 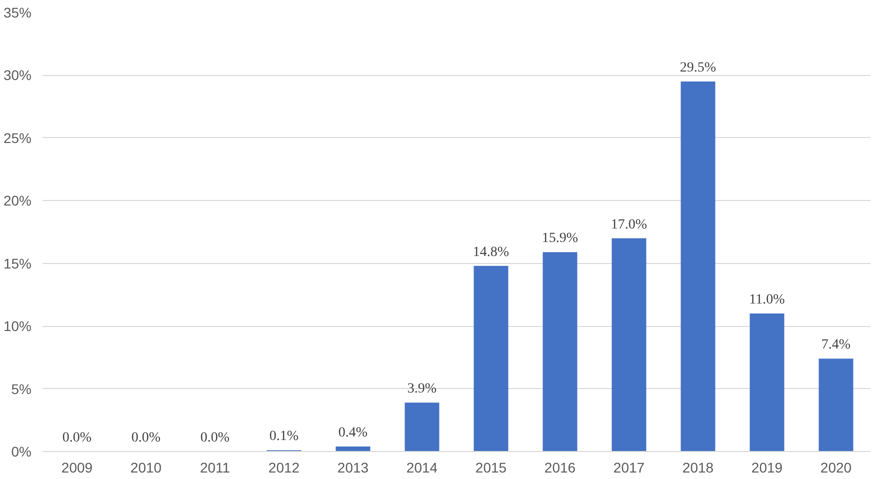 What do you see at coordinates (21, 452) in the screenshot?
I see `y-tick-label: 0%` at bounding box center [21, 452].